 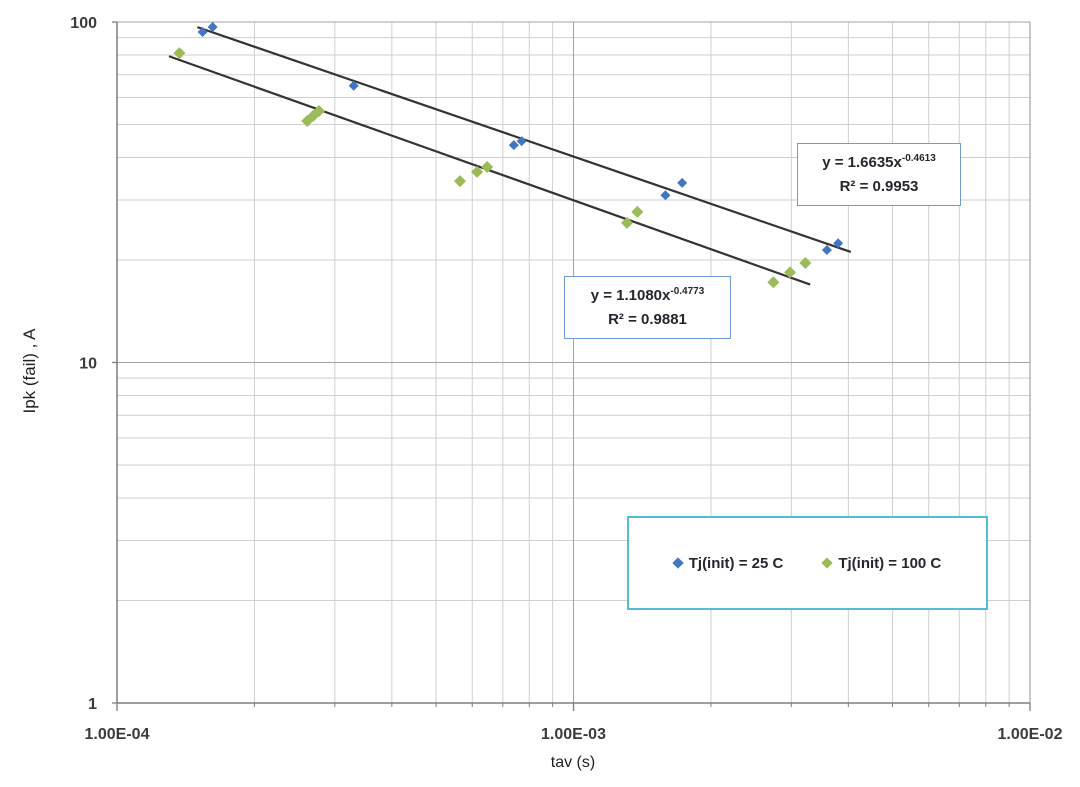 What do you see at coordinates (879, 186) in the screenshot?
I see `r-squared-25c: R² = 0.9953` at bounding box center [879, 186].